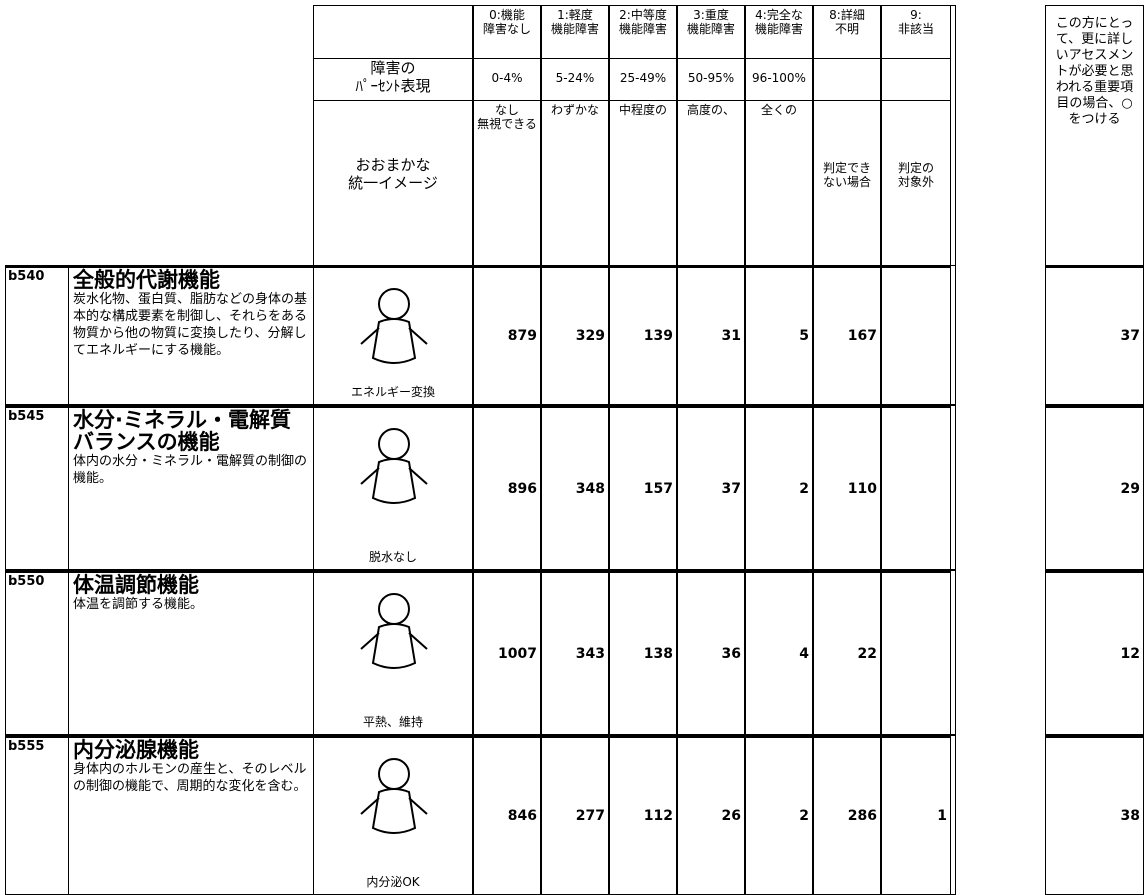 This screenshot has width=1145, height=895. I want to click on item-caption: 平熱、維持, so click(392, 722).